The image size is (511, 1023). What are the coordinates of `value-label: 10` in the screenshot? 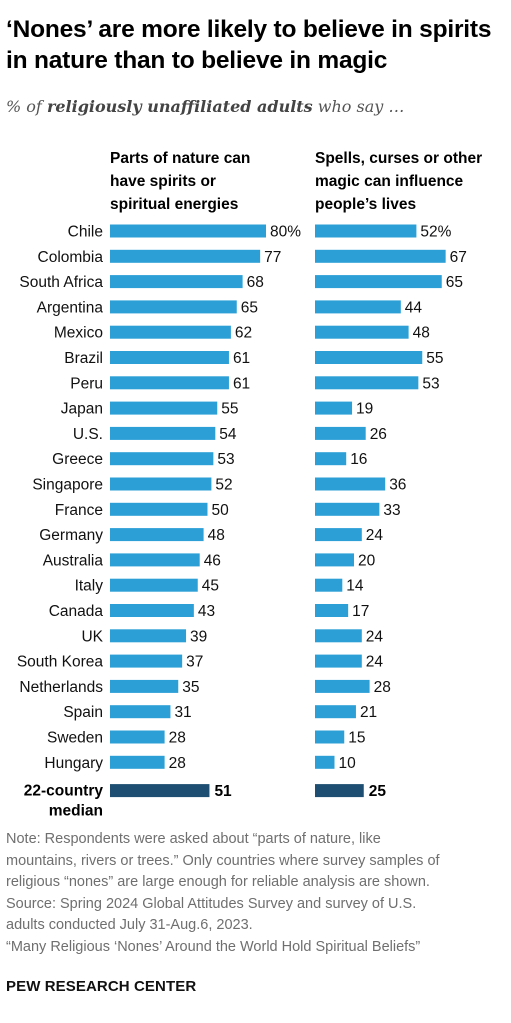 It's located at (348, 763).